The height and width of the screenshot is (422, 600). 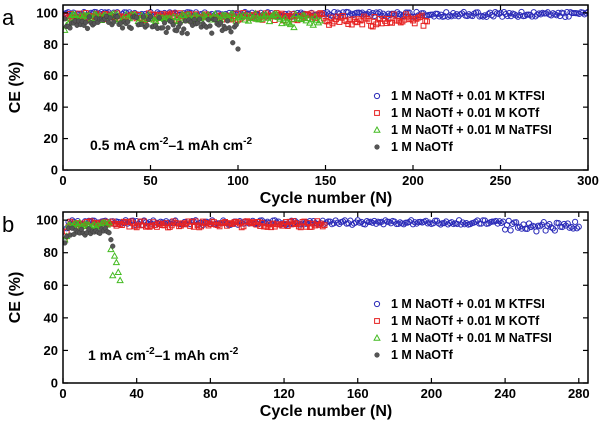 I want to click on x-tick-label: 40, so click(x=136, y=393).